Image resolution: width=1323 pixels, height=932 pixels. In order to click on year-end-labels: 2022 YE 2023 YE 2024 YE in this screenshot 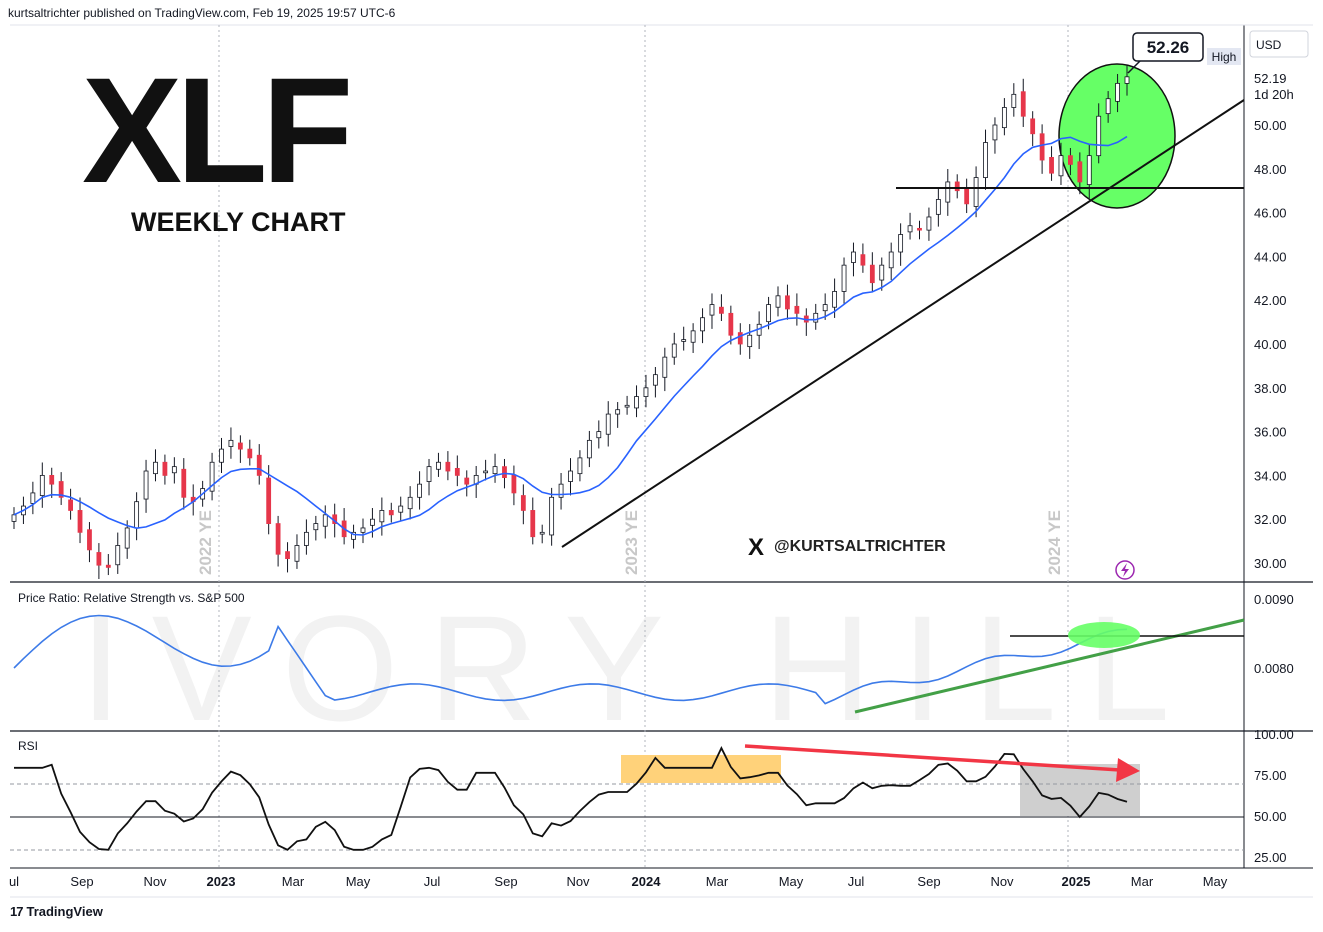, I will do `click(630, 542)`.